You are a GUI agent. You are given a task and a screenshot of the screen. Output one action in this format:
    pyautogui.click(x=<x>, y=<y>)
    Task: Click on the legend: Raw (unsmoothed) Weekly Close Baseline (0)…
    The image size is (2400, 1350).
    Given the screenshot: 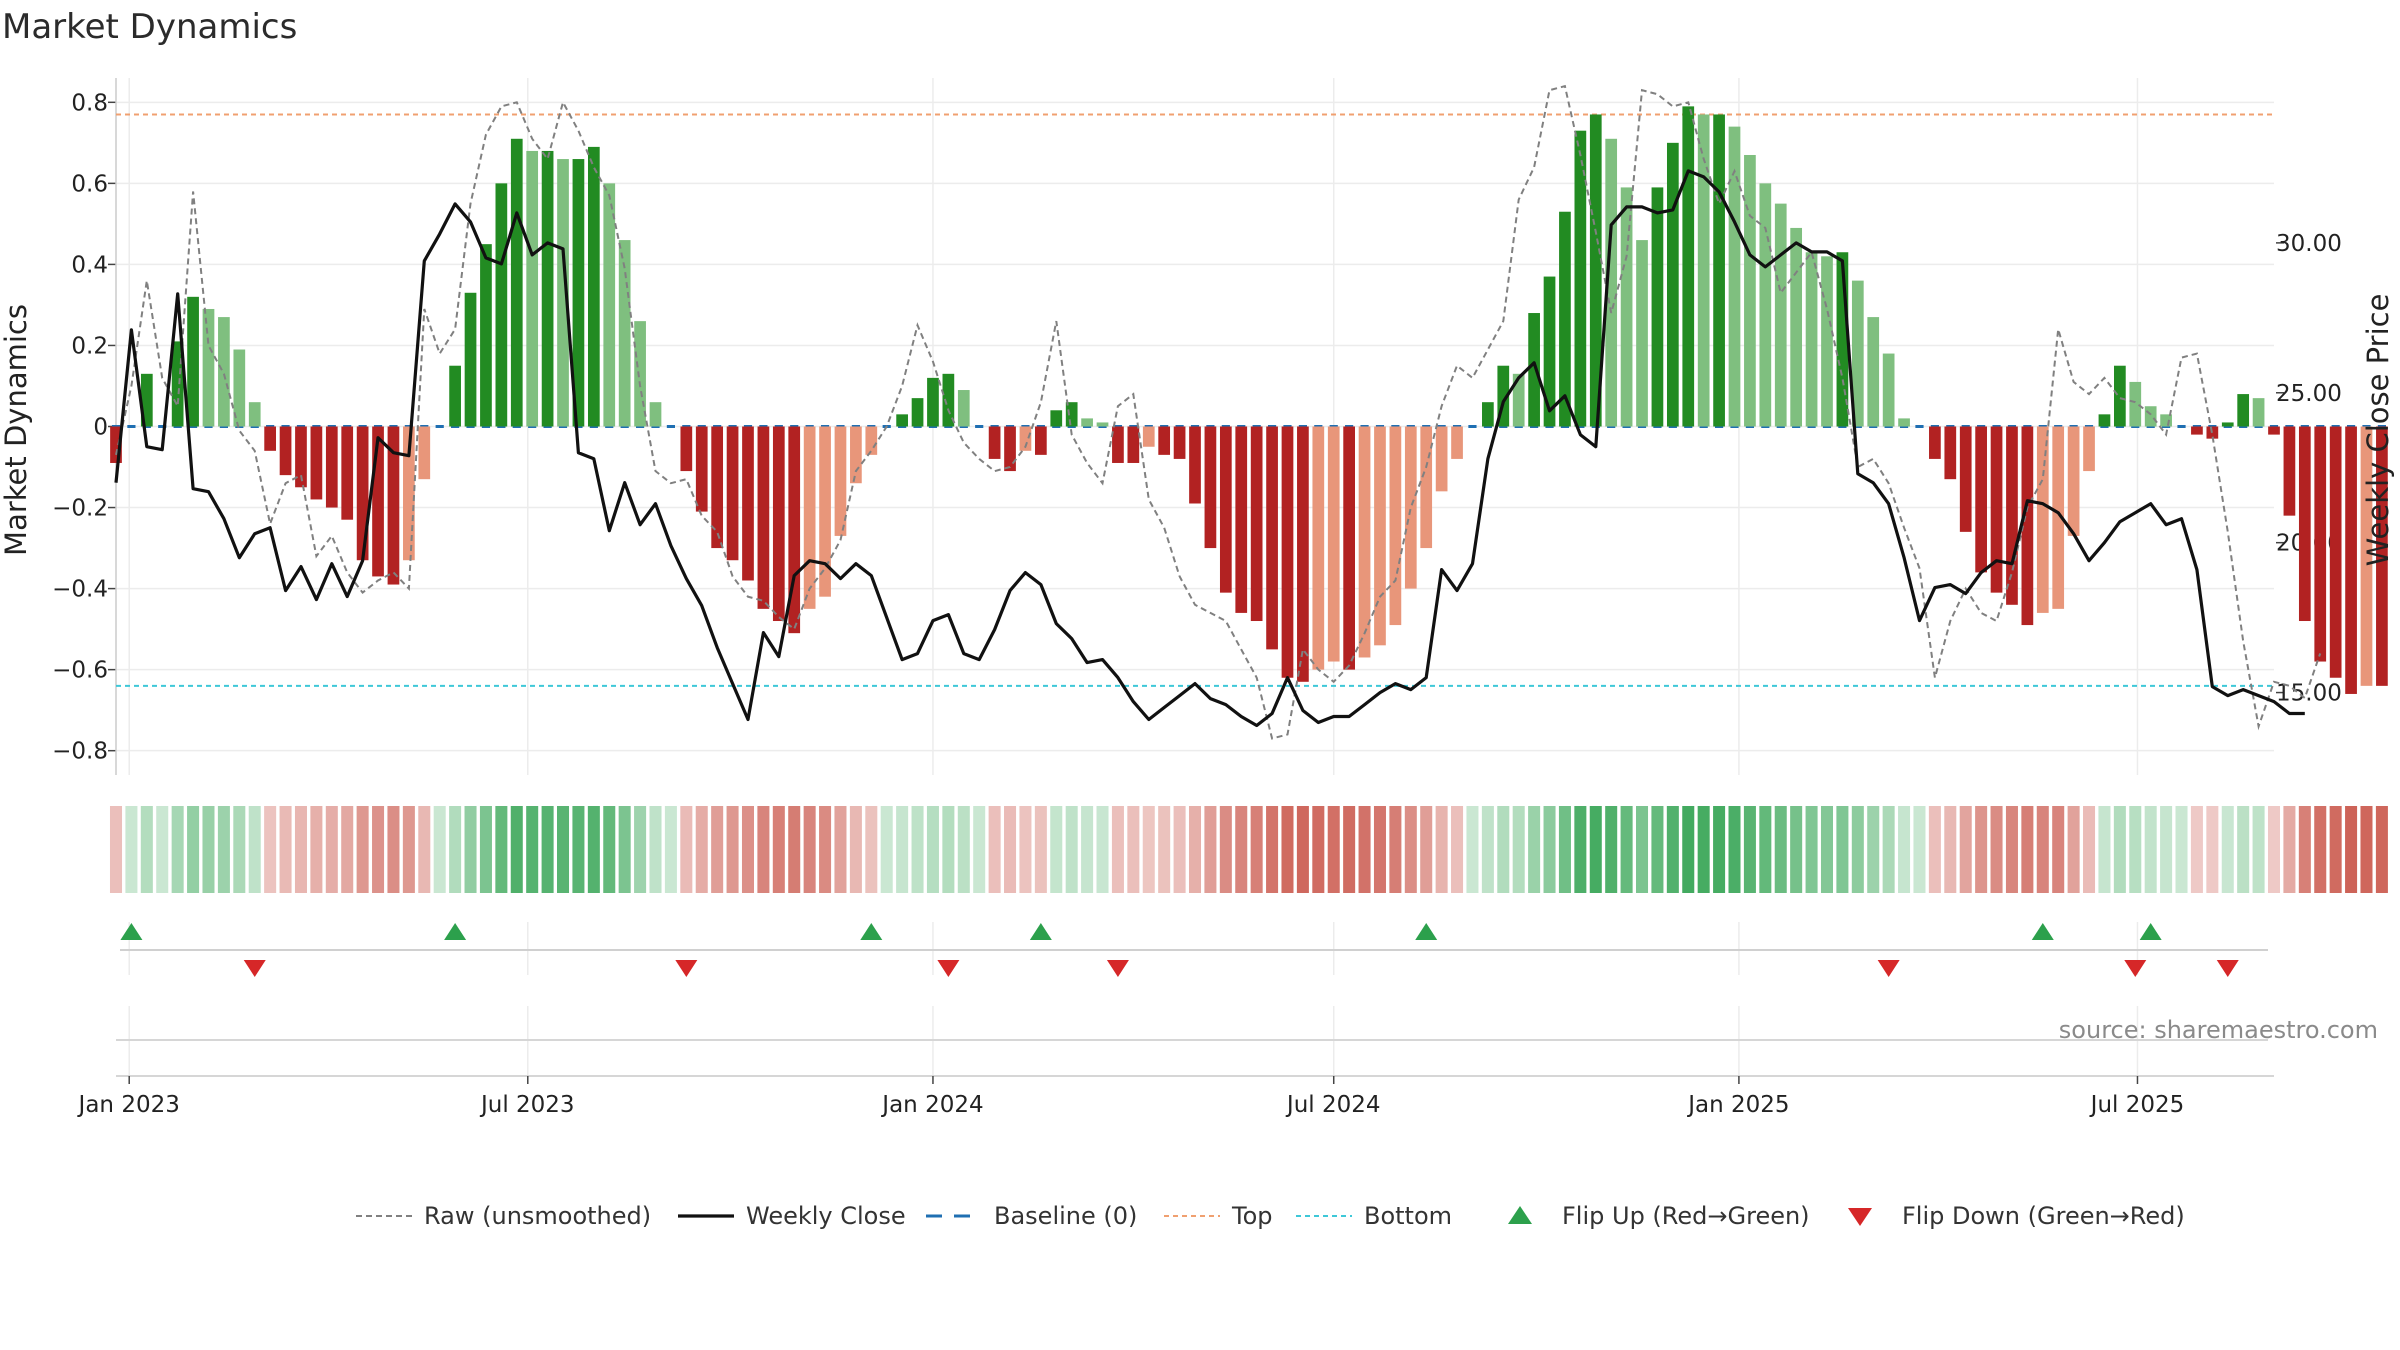 What is the action you would take?
    pyautogui.click(x=1270, y=1216)
    